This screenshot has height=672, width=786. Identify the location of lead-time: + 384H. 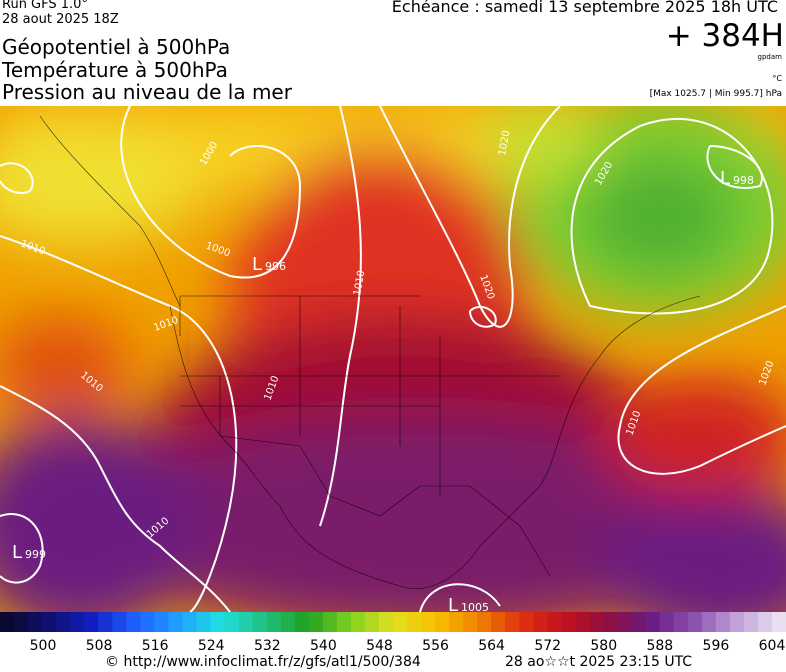
(724, 36).